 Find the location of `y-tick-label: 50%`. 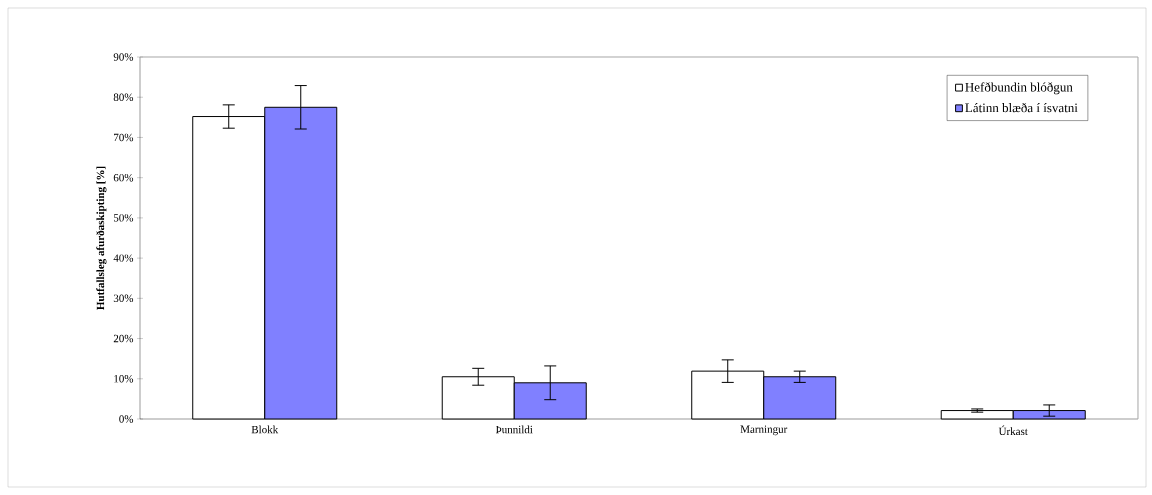

y-tick-label: 50% is located at coordinates (123, 218).